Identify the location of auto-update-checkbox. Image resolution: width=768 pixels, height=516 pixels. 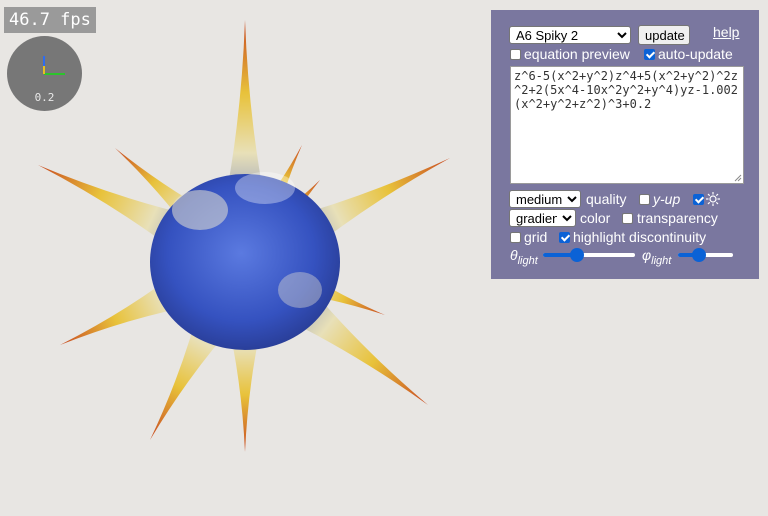
(649, 54).